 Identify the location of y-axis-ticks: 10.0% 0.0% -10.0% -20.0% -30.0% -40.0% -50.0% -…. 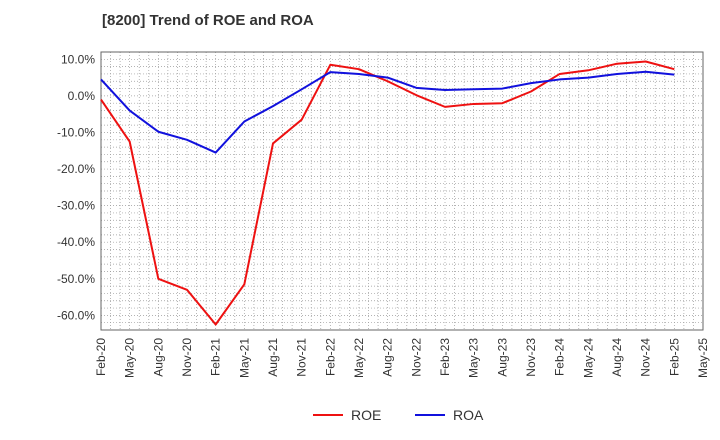
(76, 187).